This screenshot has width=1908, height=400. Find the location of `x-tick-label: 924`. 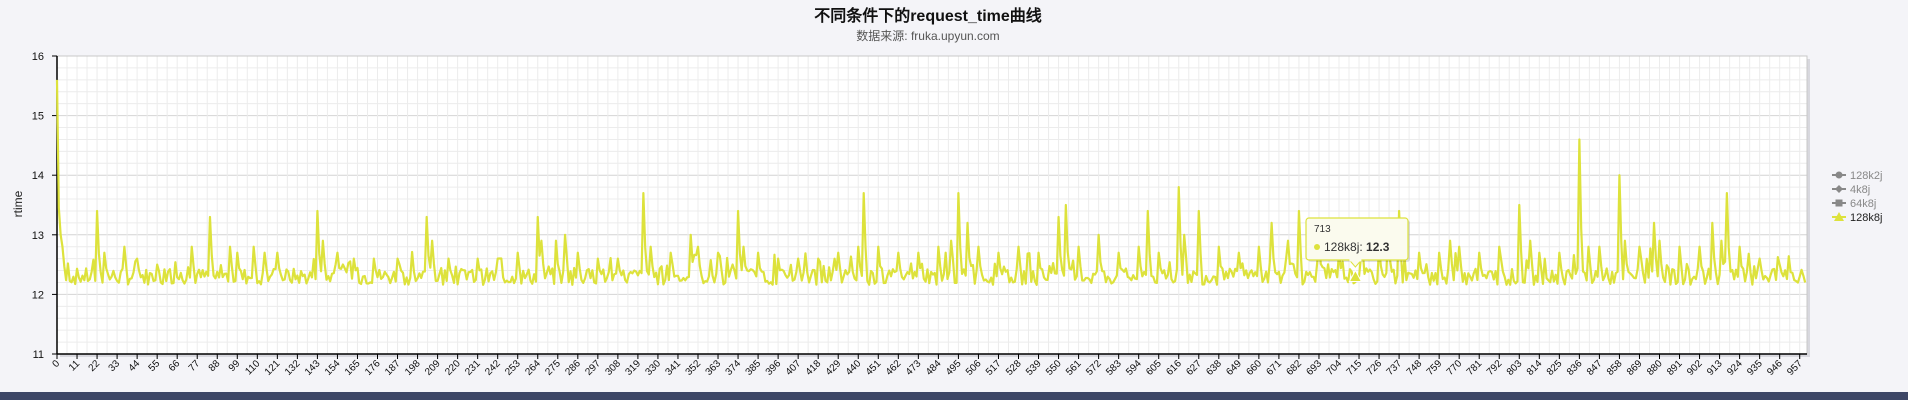

x-tick-label: 924 is located at coordinates (1735, 368).